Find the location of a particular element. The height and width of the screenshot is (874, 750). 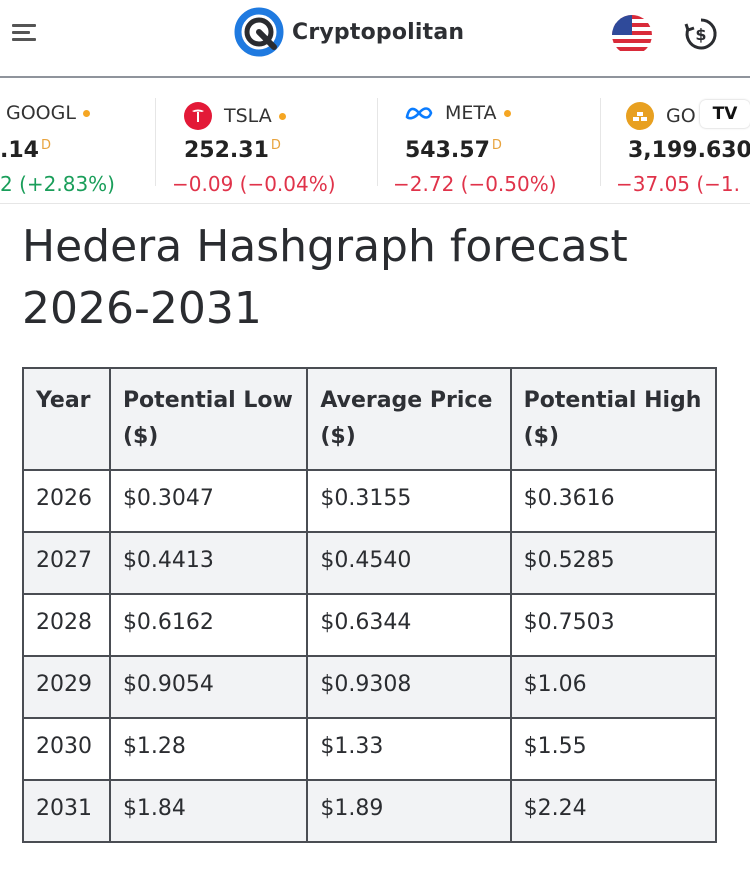

cell-average: $1.33 is located at coordinates (409, 749).